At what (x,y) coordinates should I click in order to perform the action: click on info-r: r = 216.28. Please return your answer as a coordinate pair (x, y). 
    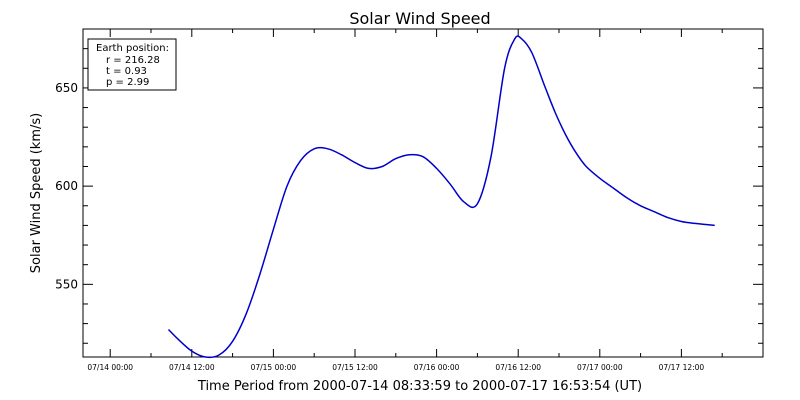
    Looking at the image, I should click on (133, 60).